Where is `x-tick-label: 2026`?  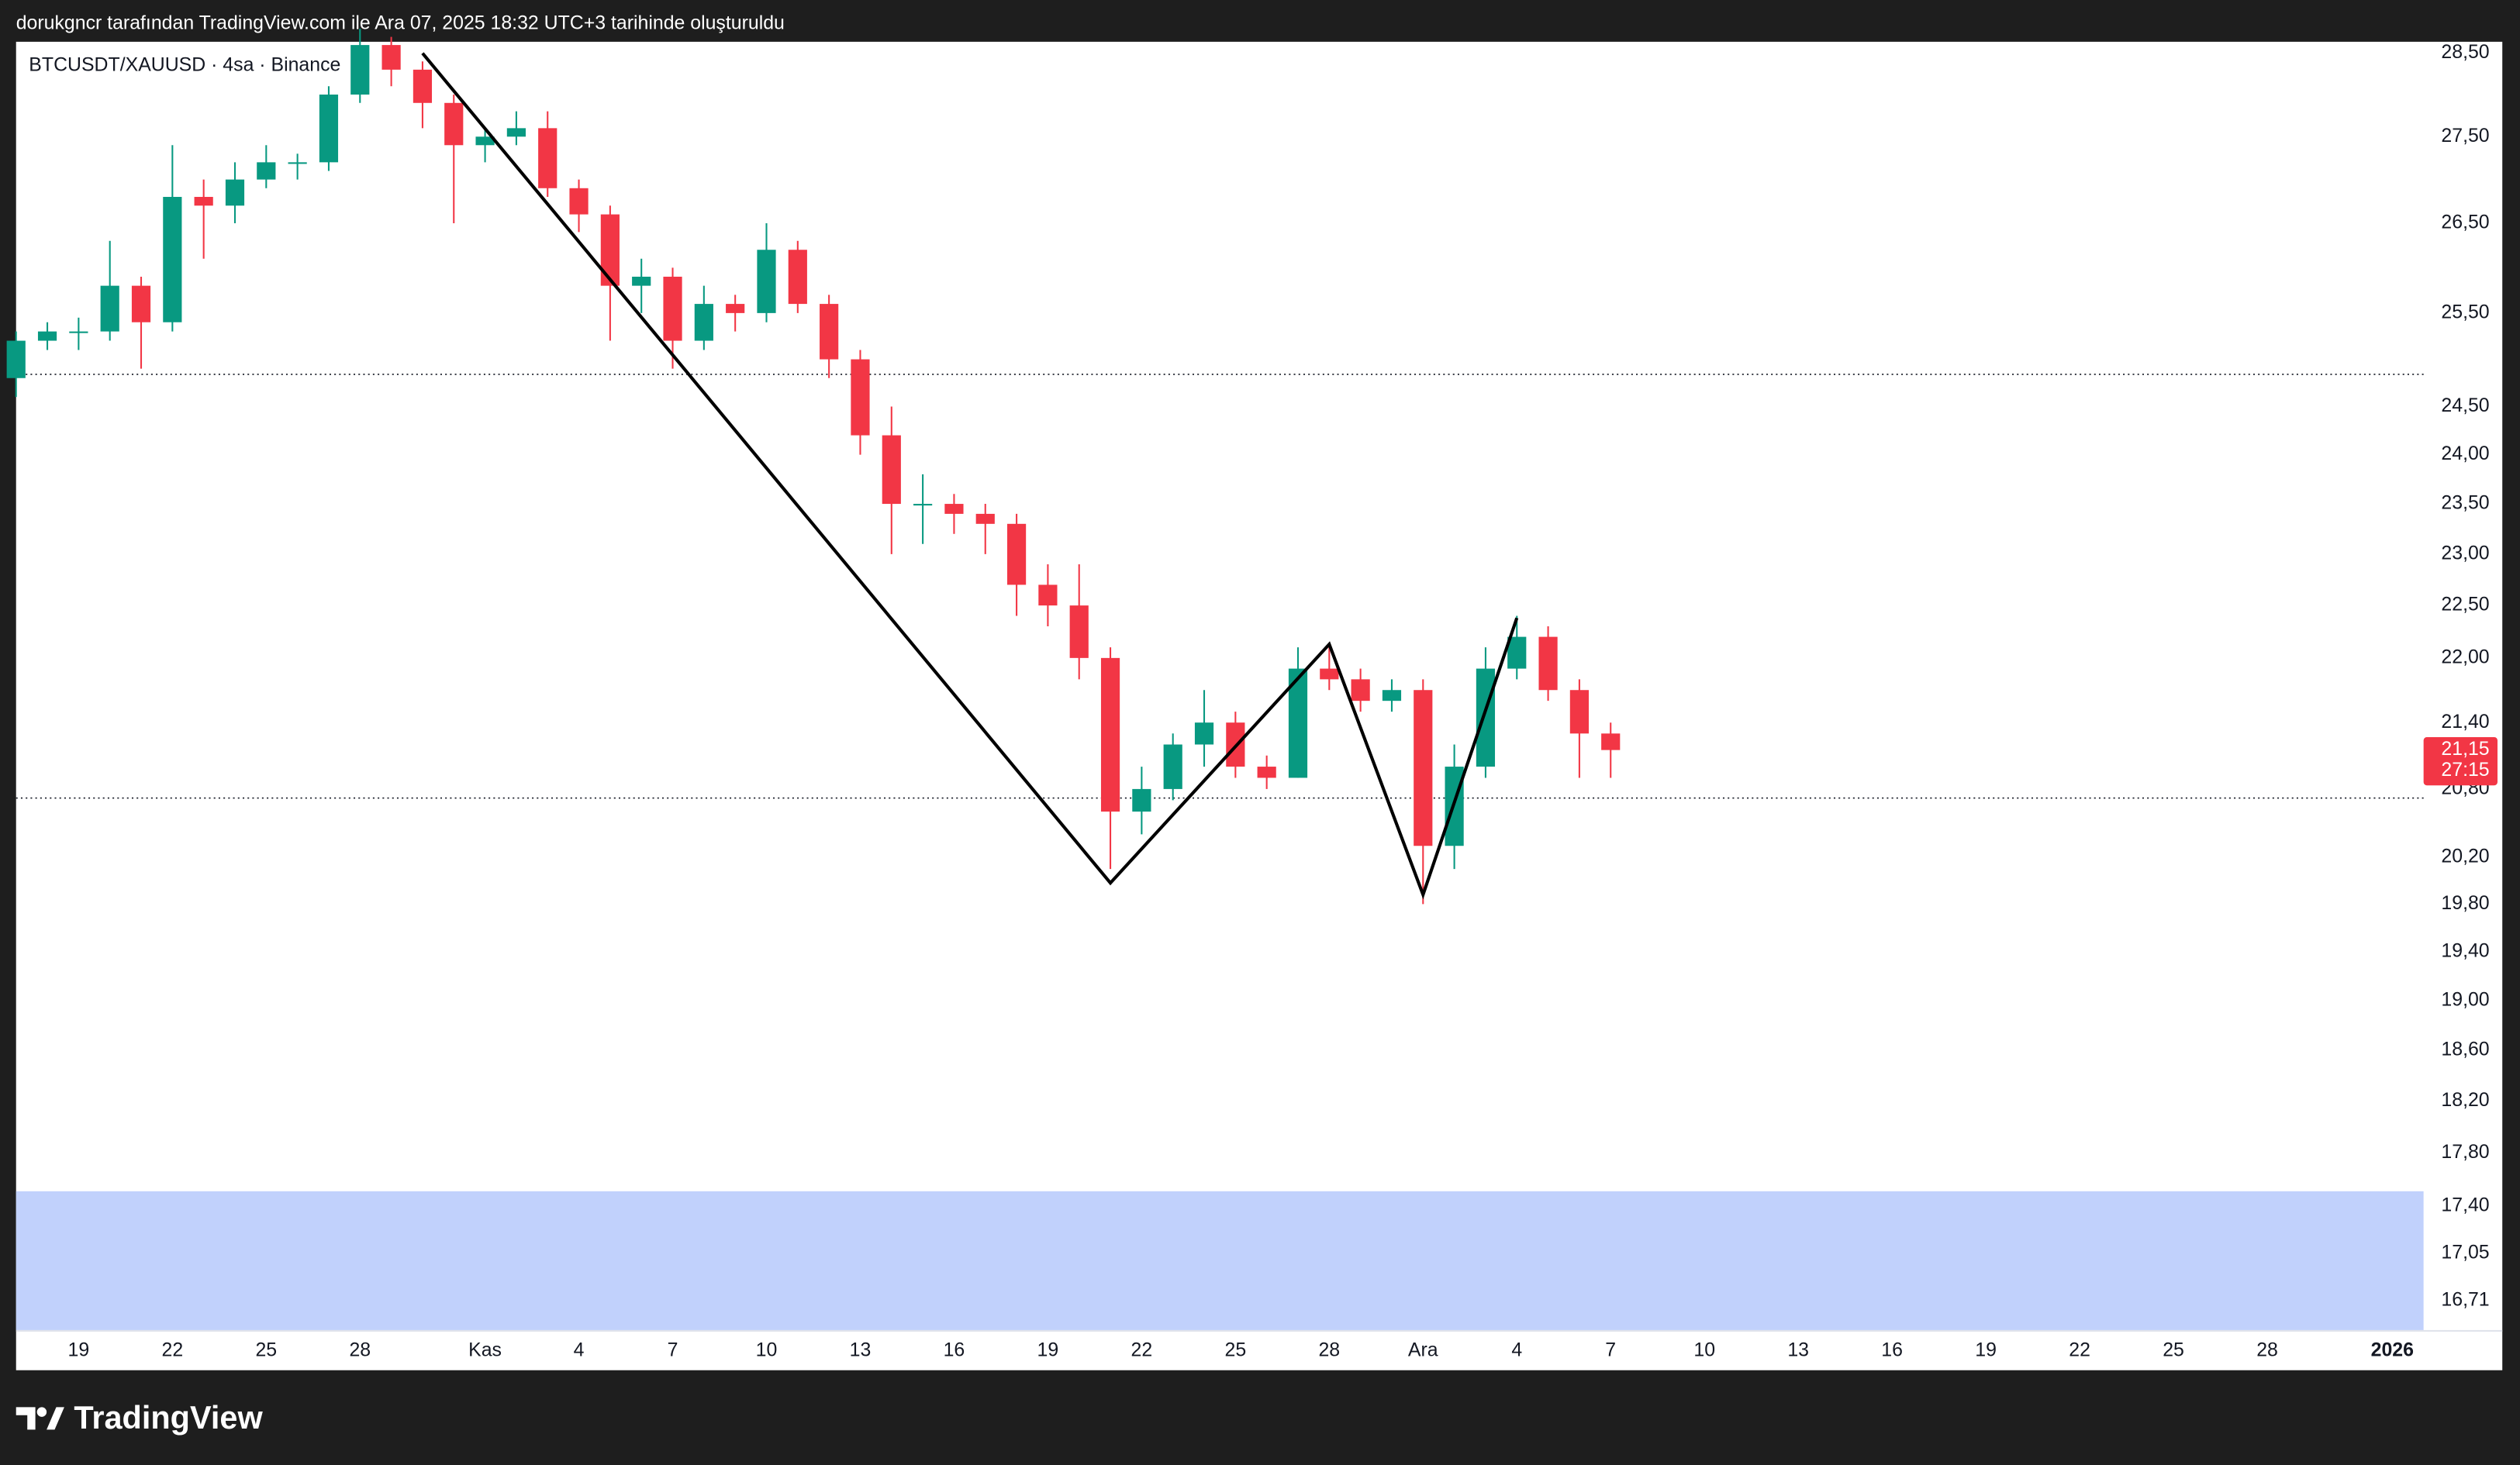 x-tick-label: 2026 is located at coordinates (2392, 1349).